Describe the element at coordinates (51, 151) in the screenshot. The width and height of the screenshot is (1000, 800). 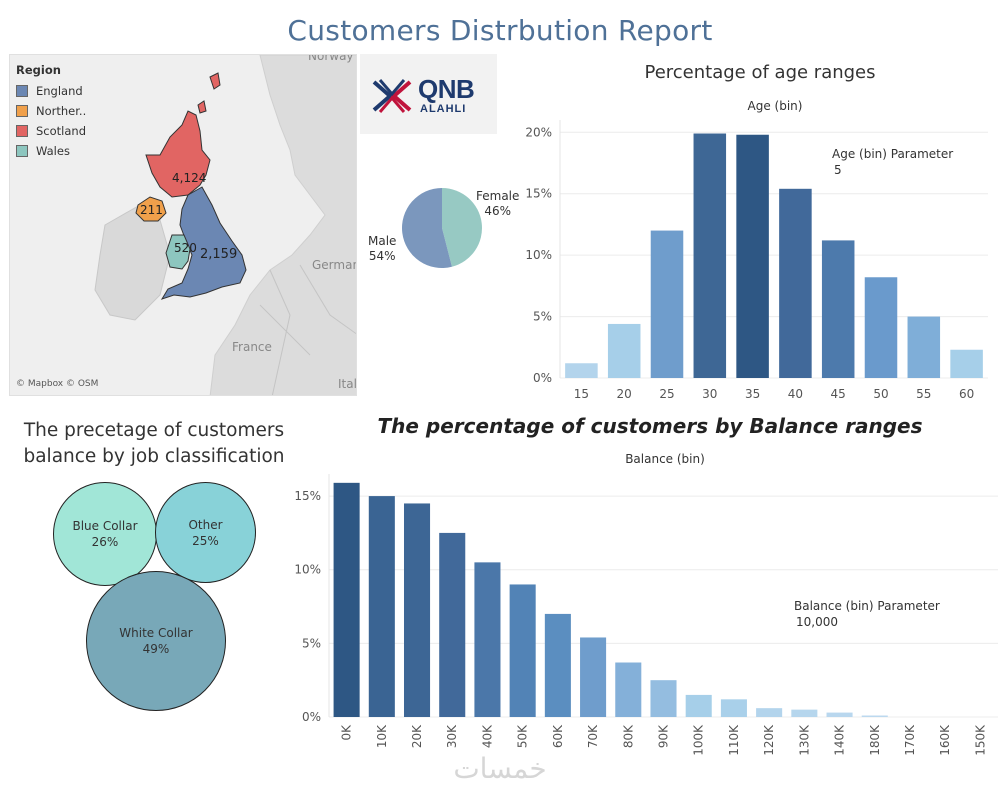
I see `legend-item-wales: Wales` at that location.